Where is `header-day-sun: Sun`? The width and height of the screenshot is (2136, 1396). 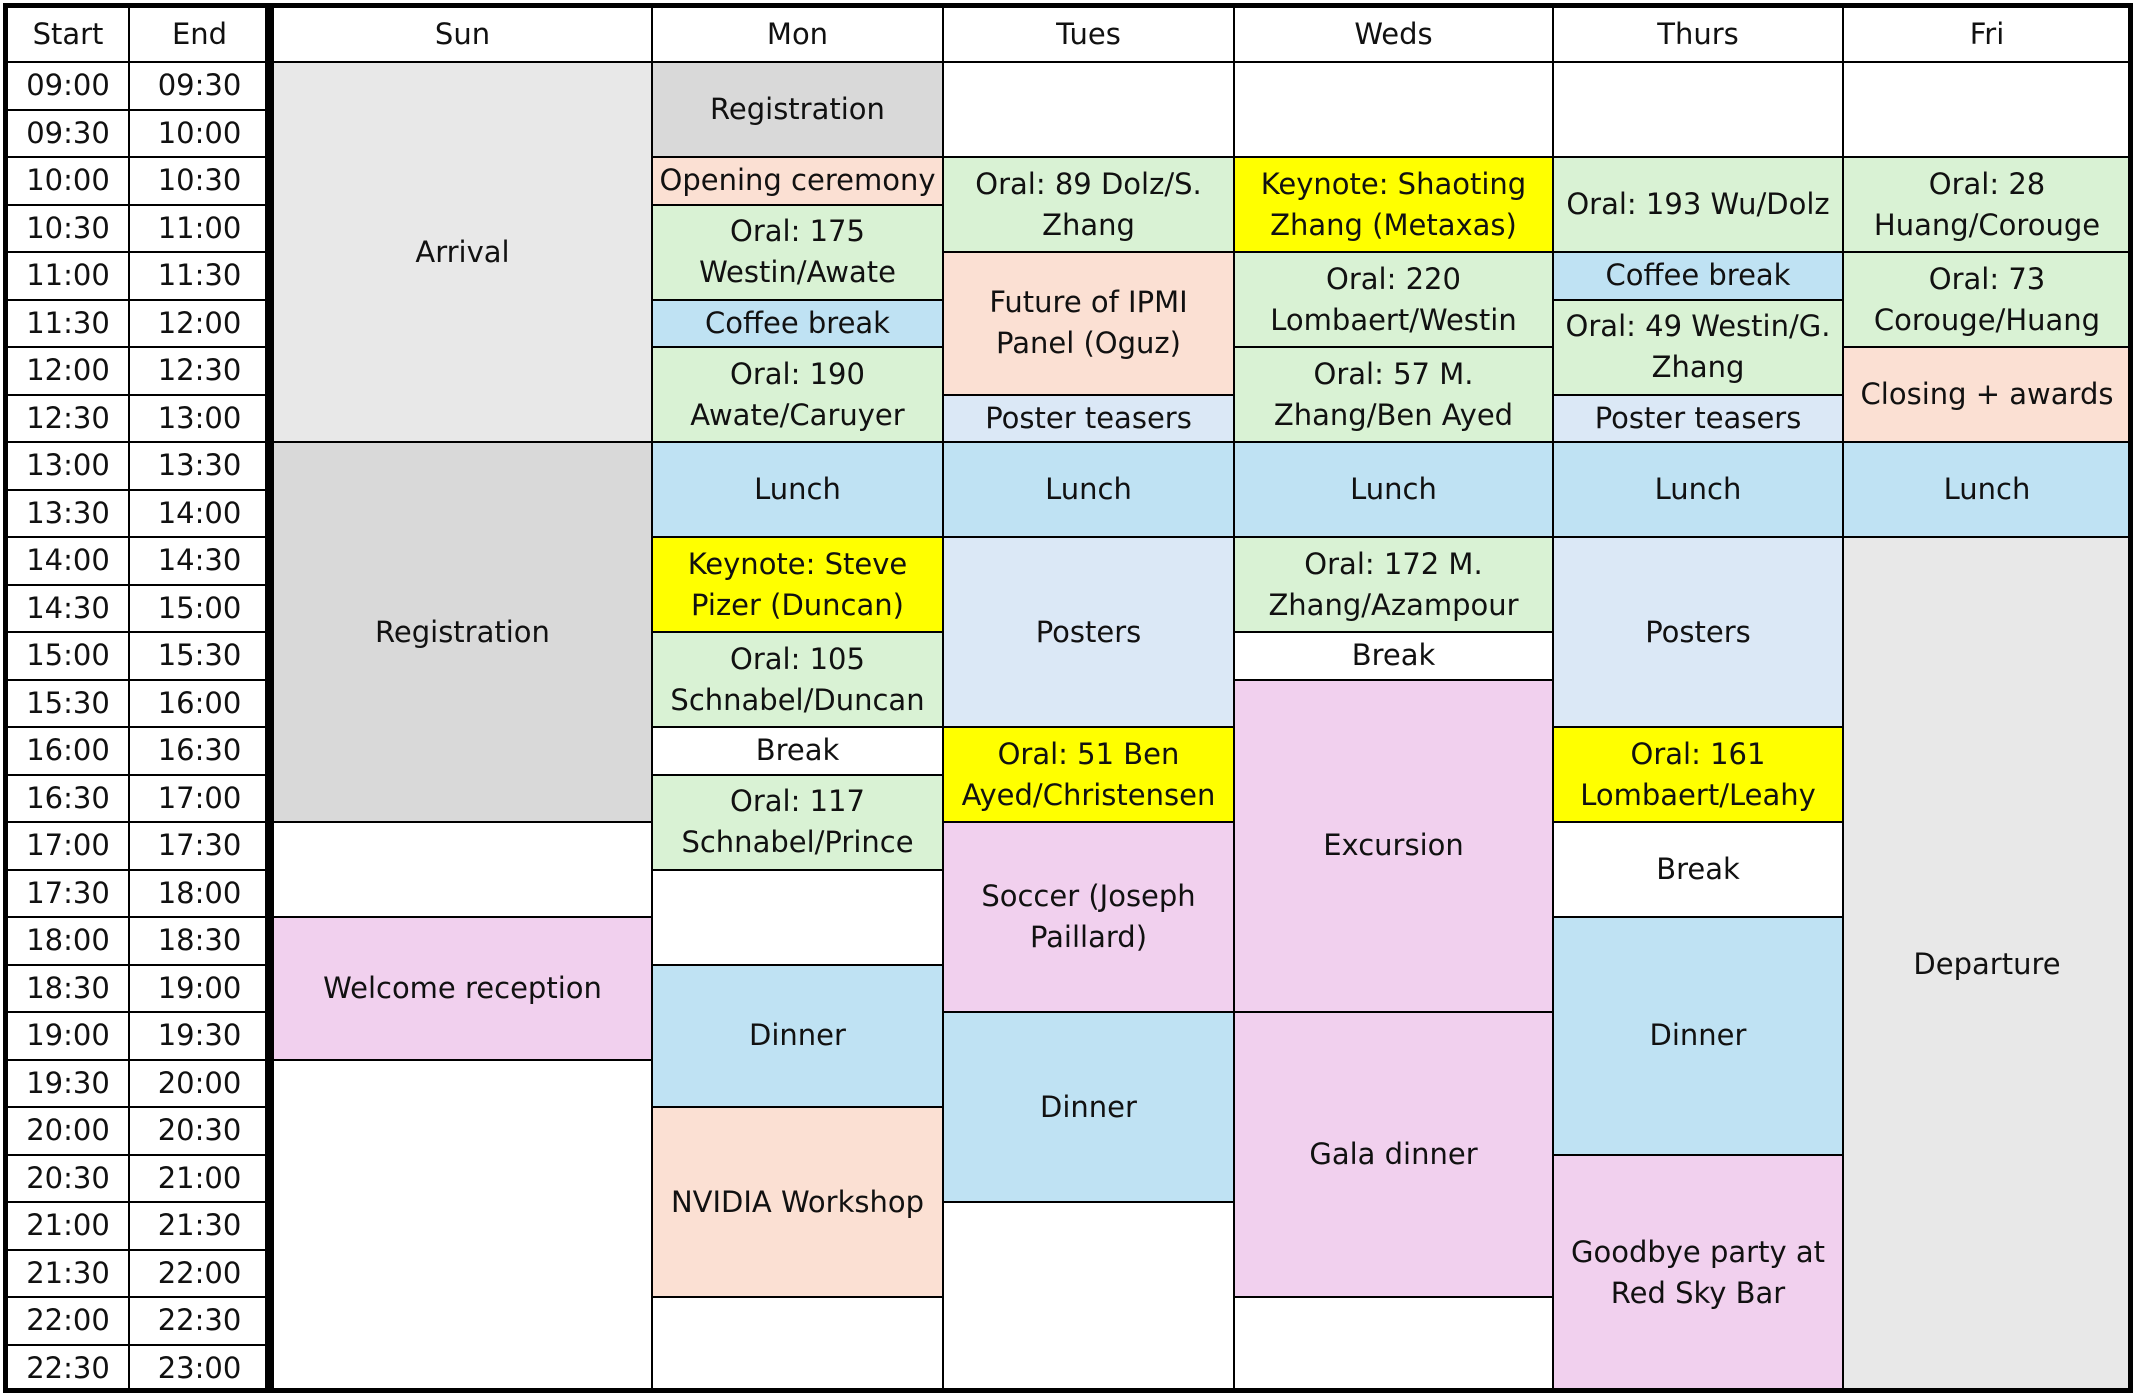 header-day-sun: Sun is located at coordinates (461, 33).